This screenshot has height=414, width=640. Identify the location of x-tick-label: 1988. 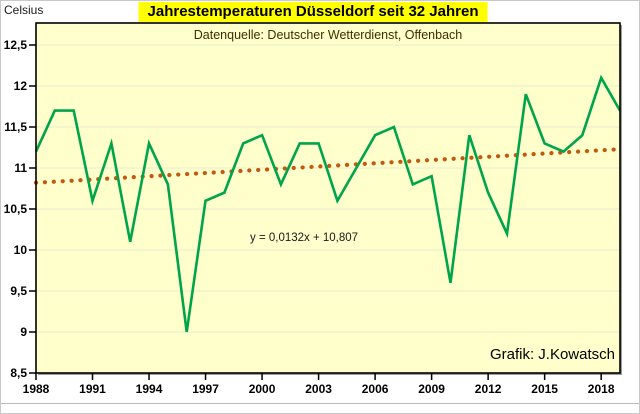
(36, 389).